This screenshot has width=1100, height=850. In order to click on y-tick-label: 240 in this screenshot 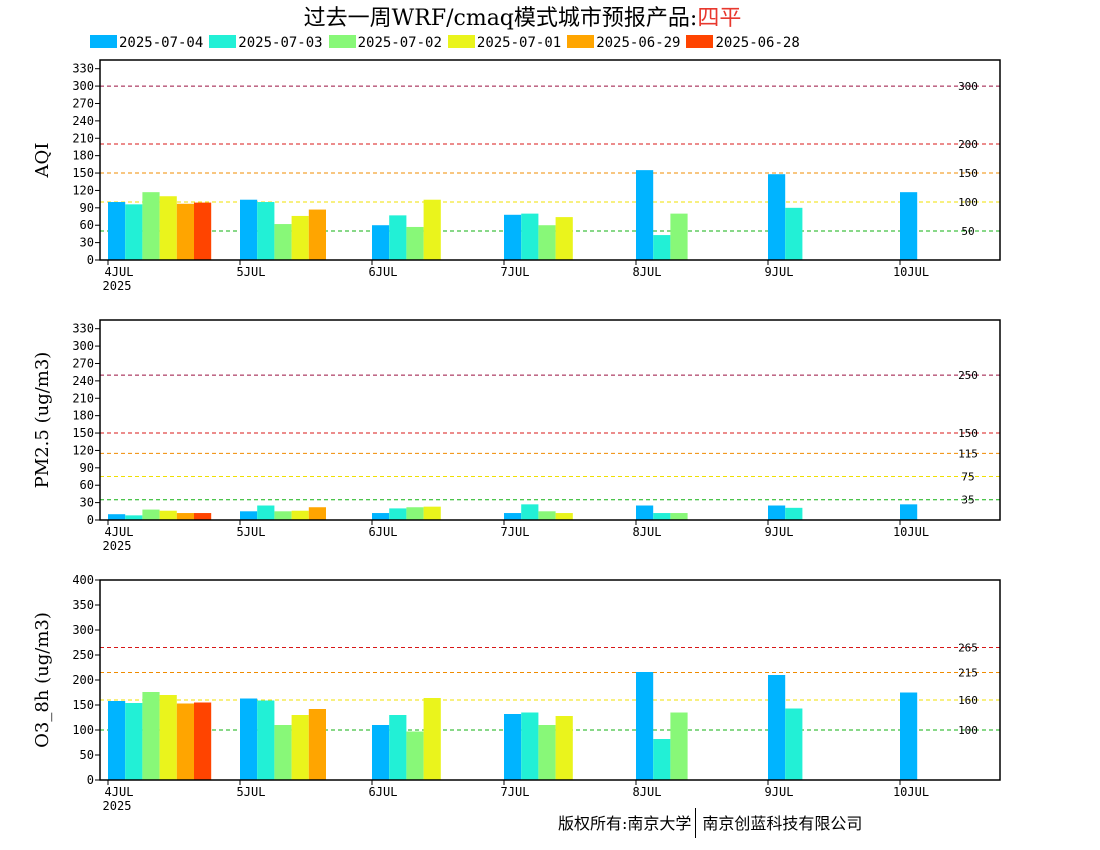, I will do `click(83, 381)`.